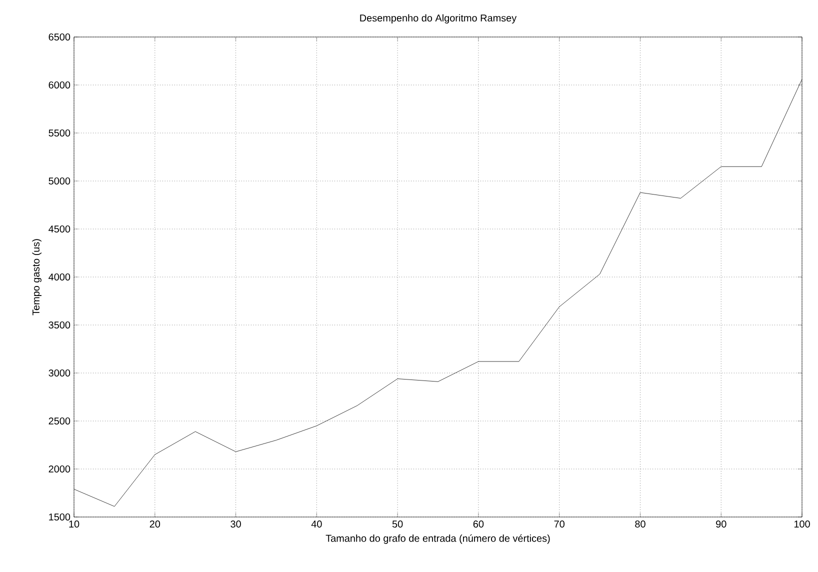 This screenshot has height=572, width=818. Describe the element at coordinates (59, 373) in the screenshot. I see `y-tick-label: 3000` at that location.